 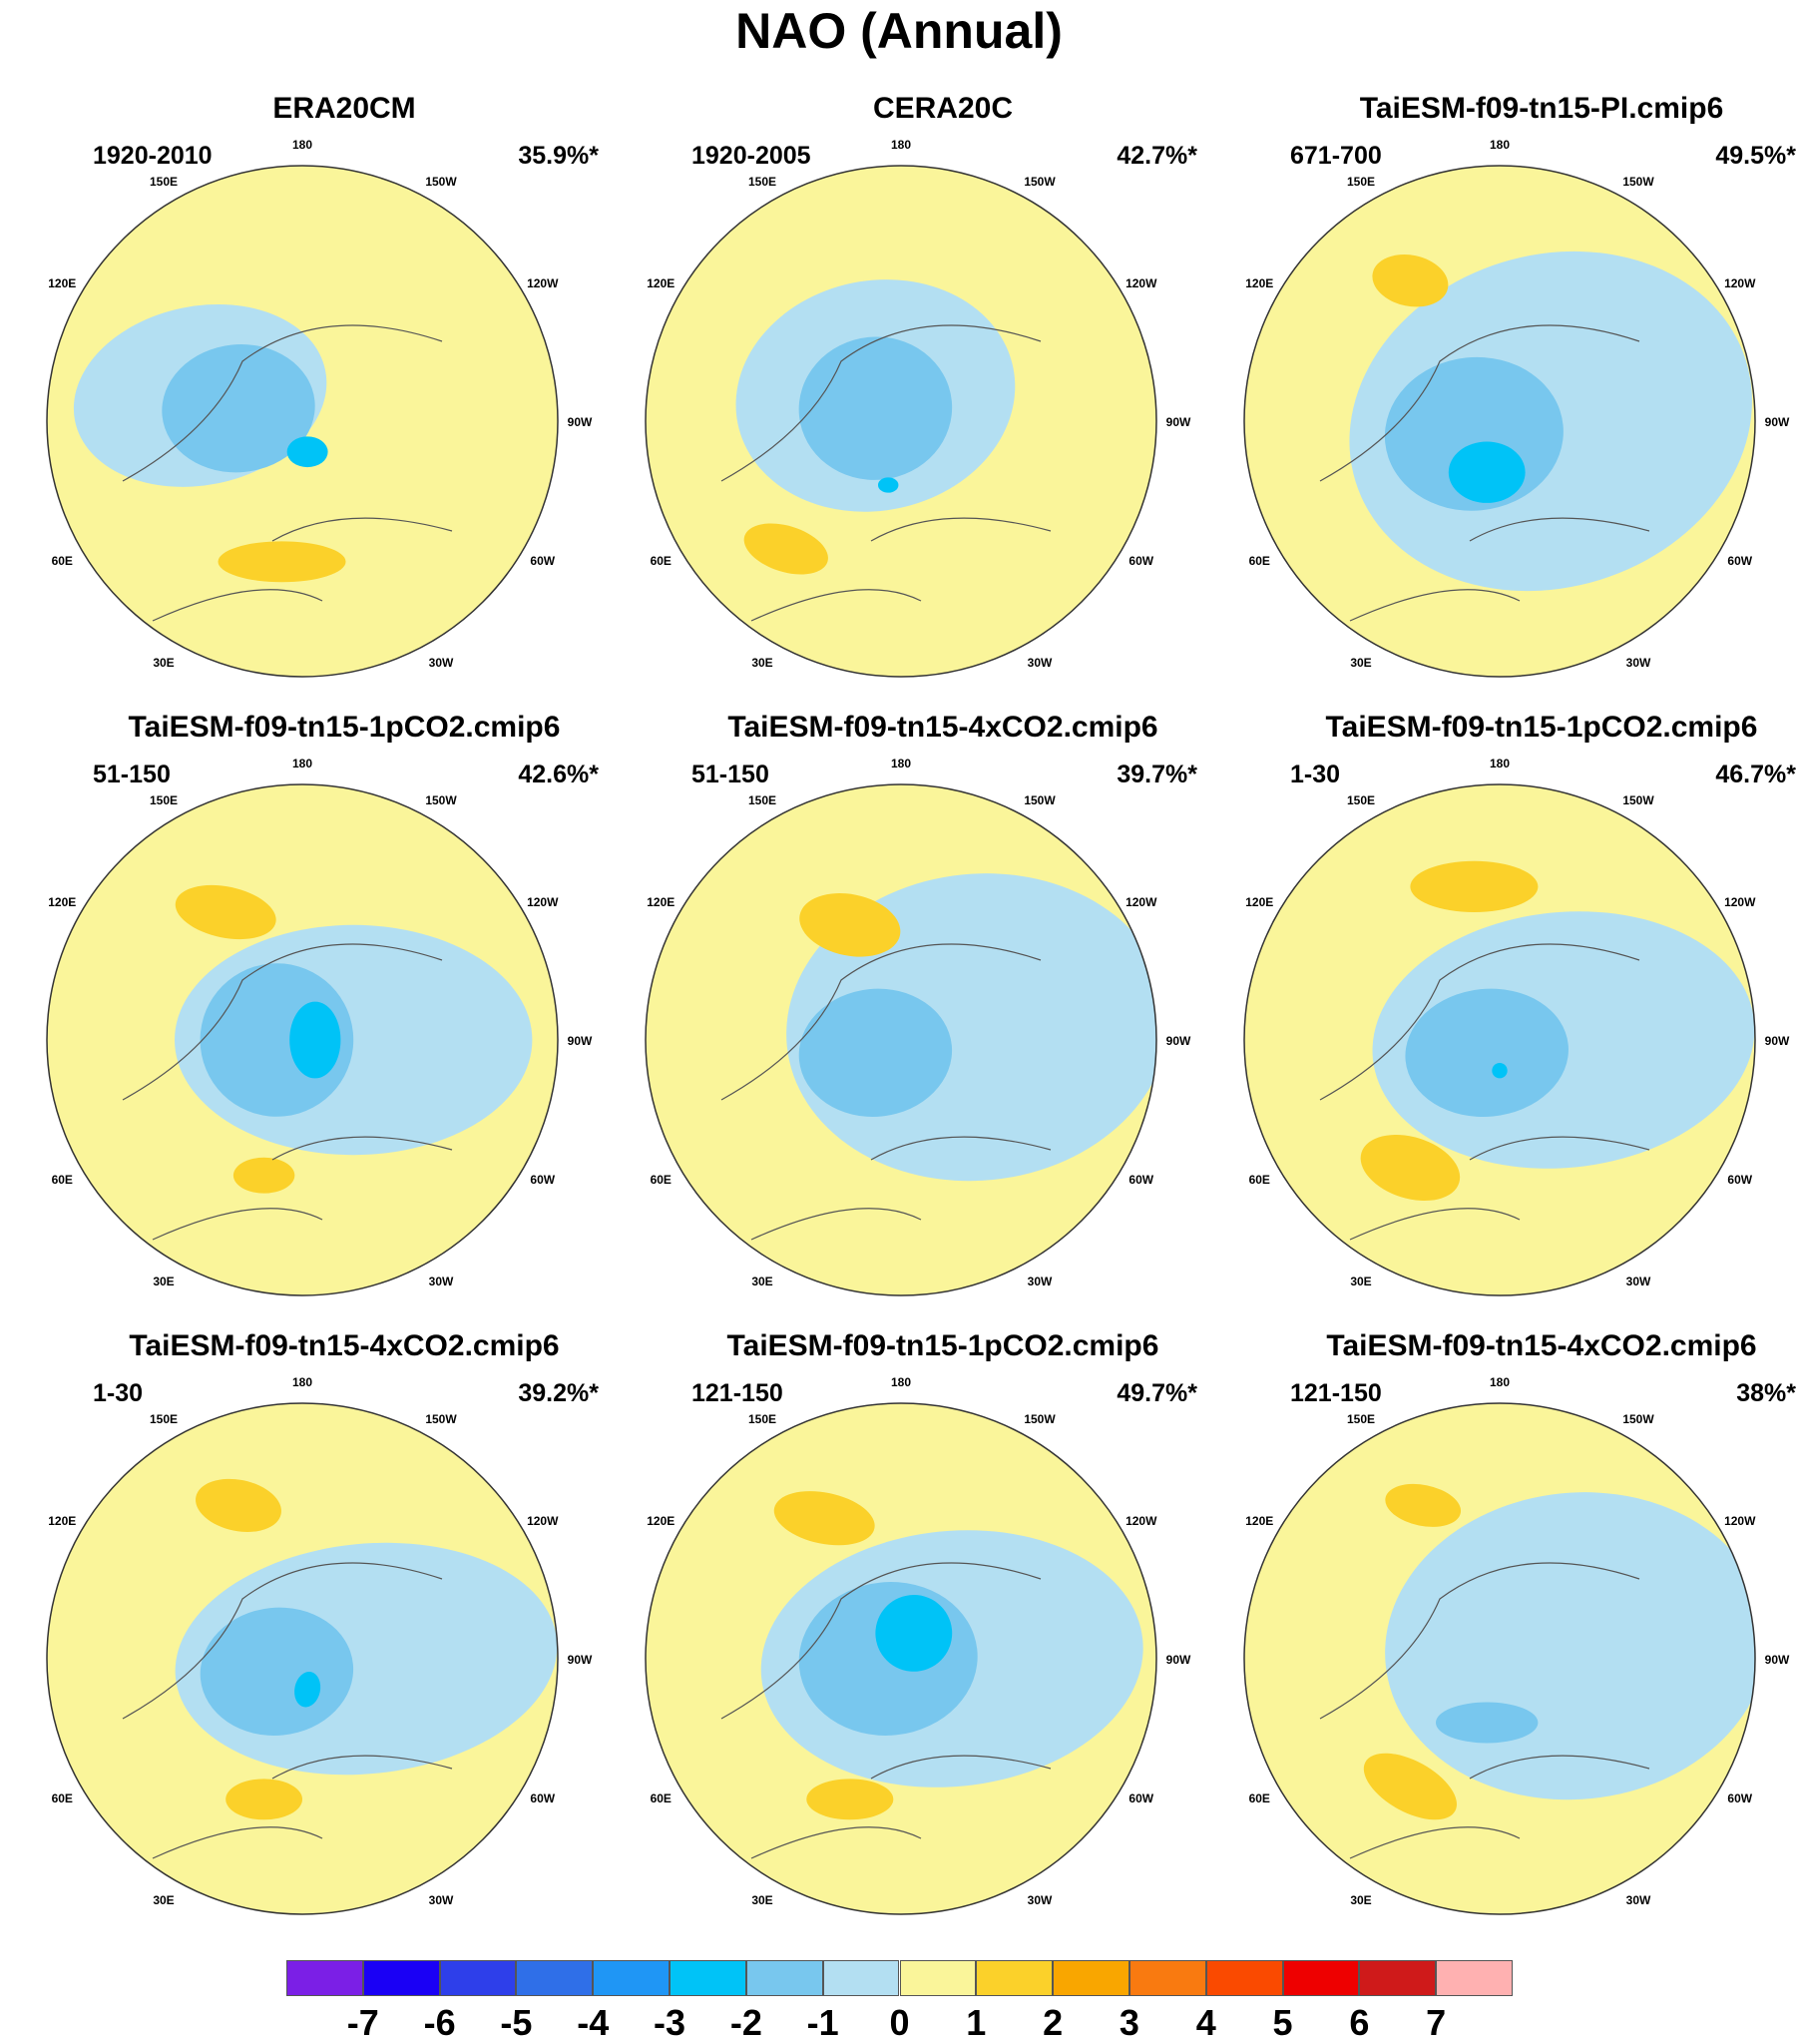 What do you see at coordinates (737, 1393) in the screenshot?
I see `panel-period: 121-150` at bounding box center [737, 1393].